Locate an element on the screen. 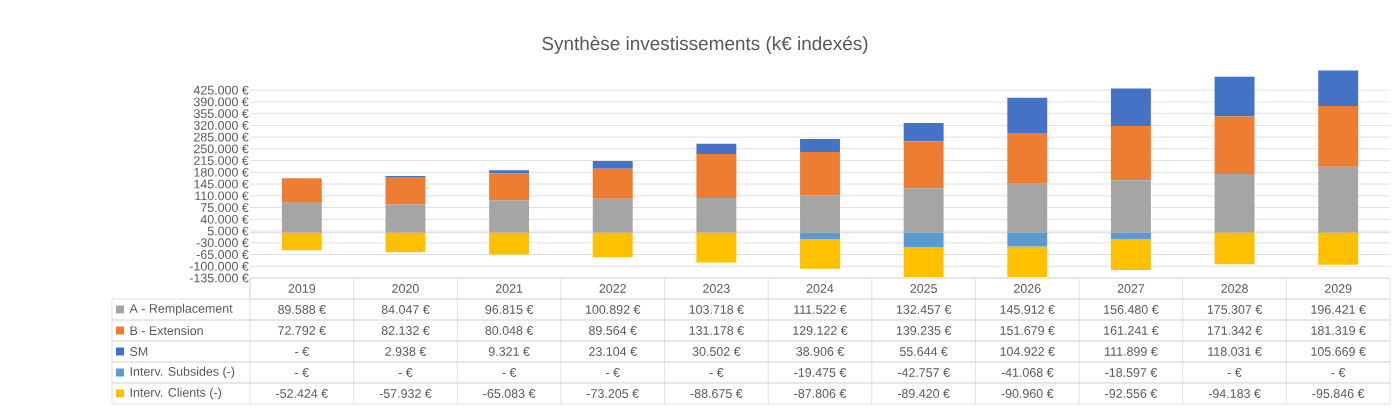  y-tick-label: 390.000 € is located at coordinates (221, 102).